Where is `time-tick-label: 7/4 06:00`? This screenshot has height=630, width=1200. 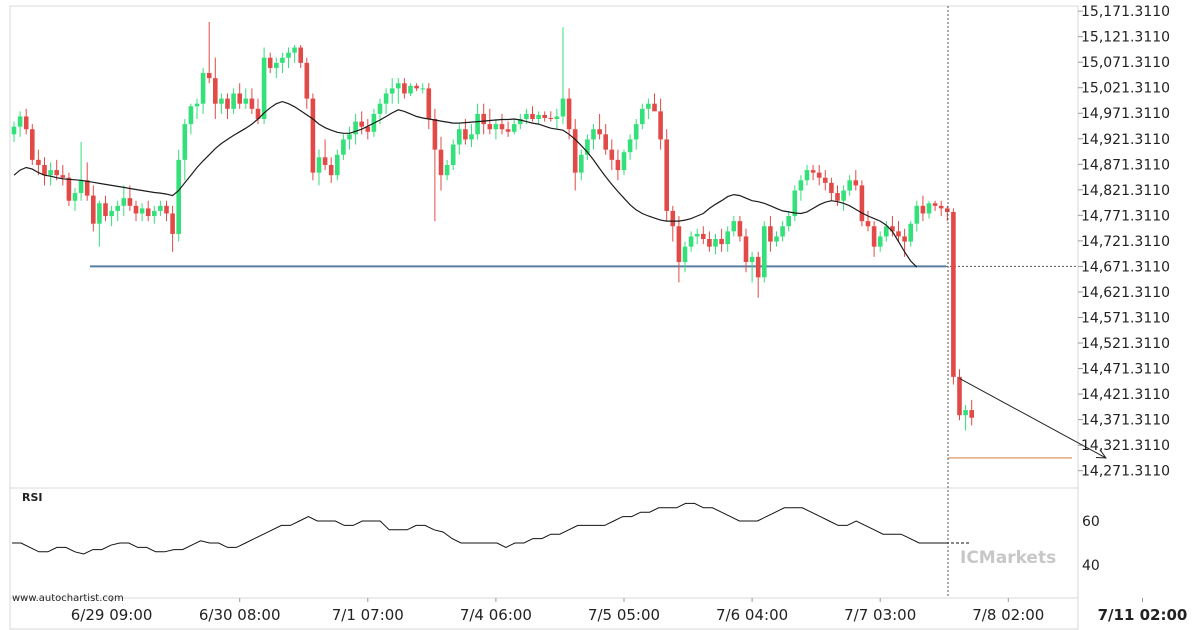 time-tick-label: 7/4 06:00 is located at coordinates (496, 615).